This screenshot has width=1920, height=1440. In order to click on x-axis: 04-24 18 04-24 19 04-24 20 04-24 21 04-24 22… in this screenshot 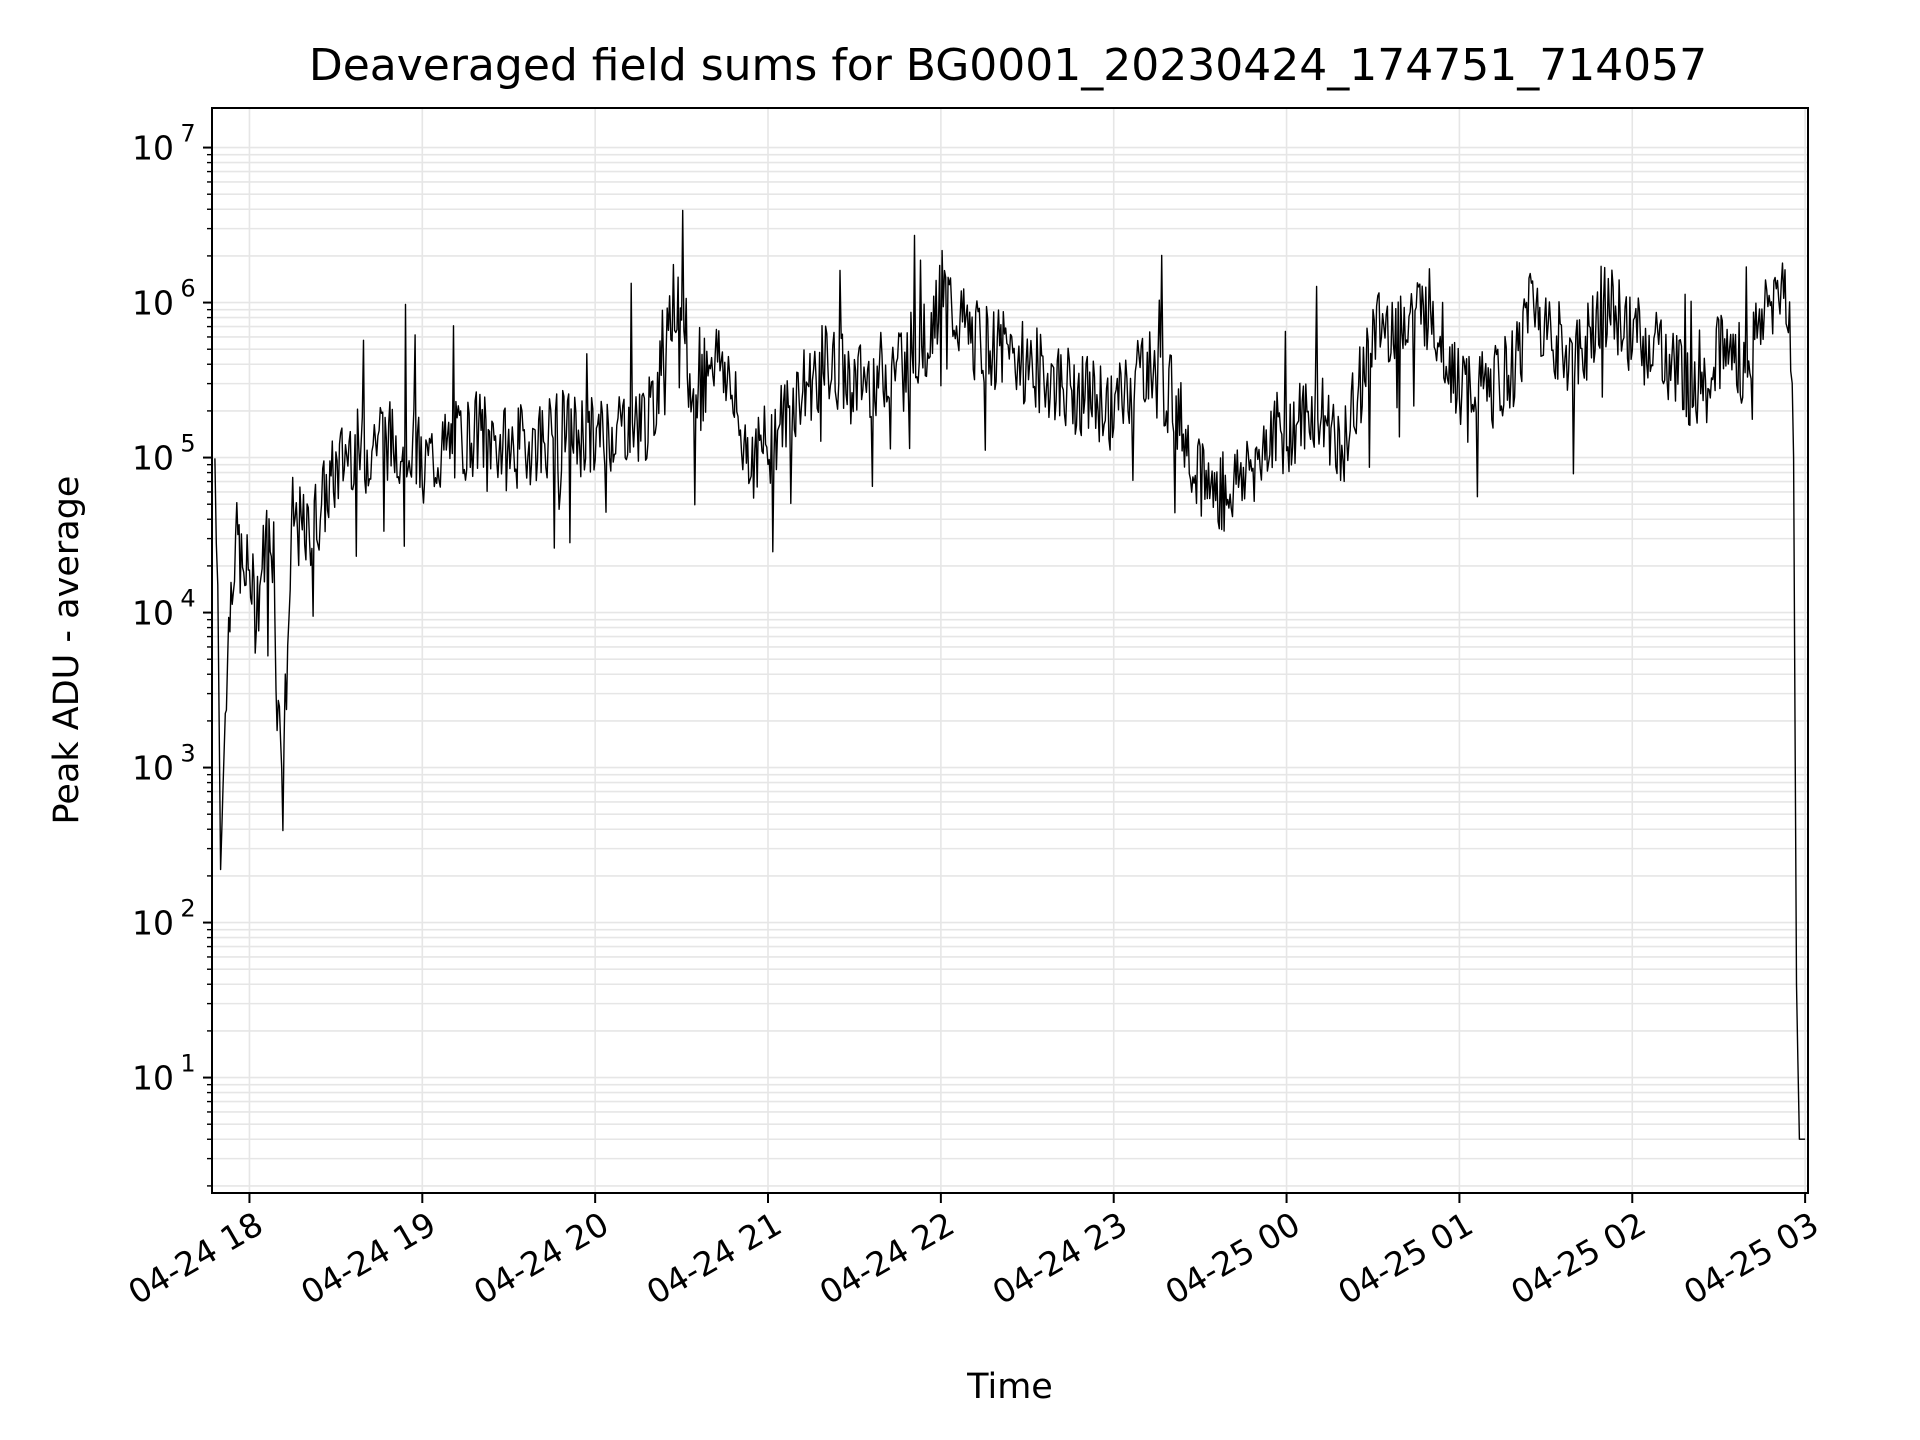, I will do `click(973, 1252)`.